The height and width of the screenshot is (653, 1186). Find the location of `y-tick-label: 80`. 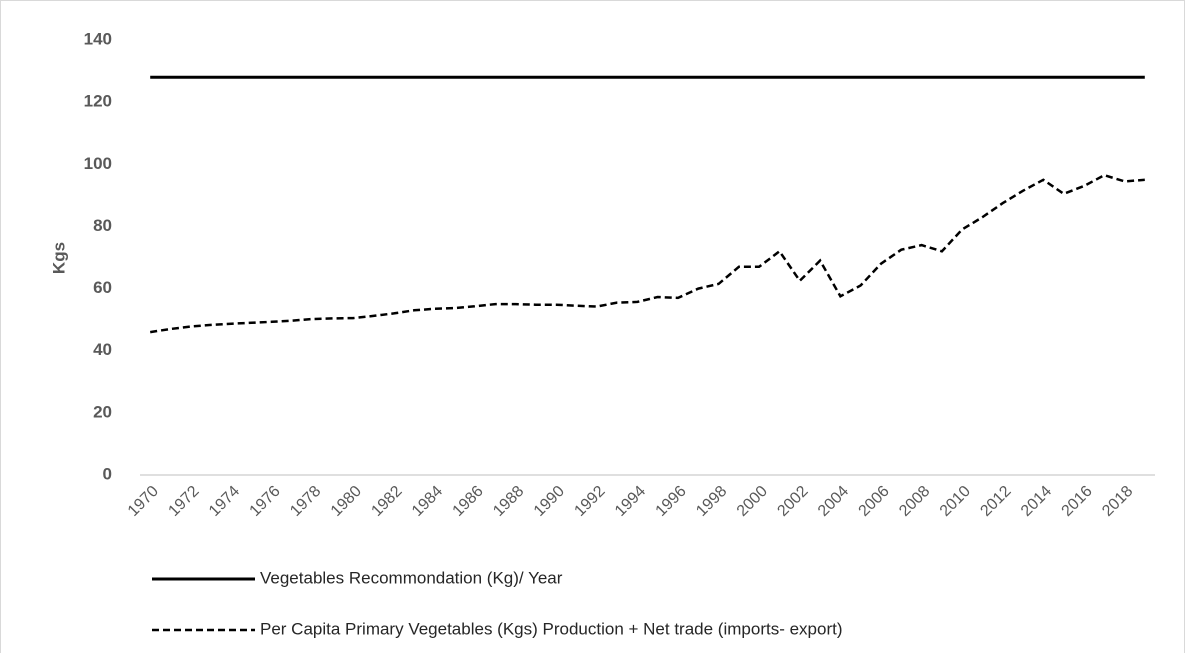

y-tick-label: 80 is located at coordinates (102, 225).